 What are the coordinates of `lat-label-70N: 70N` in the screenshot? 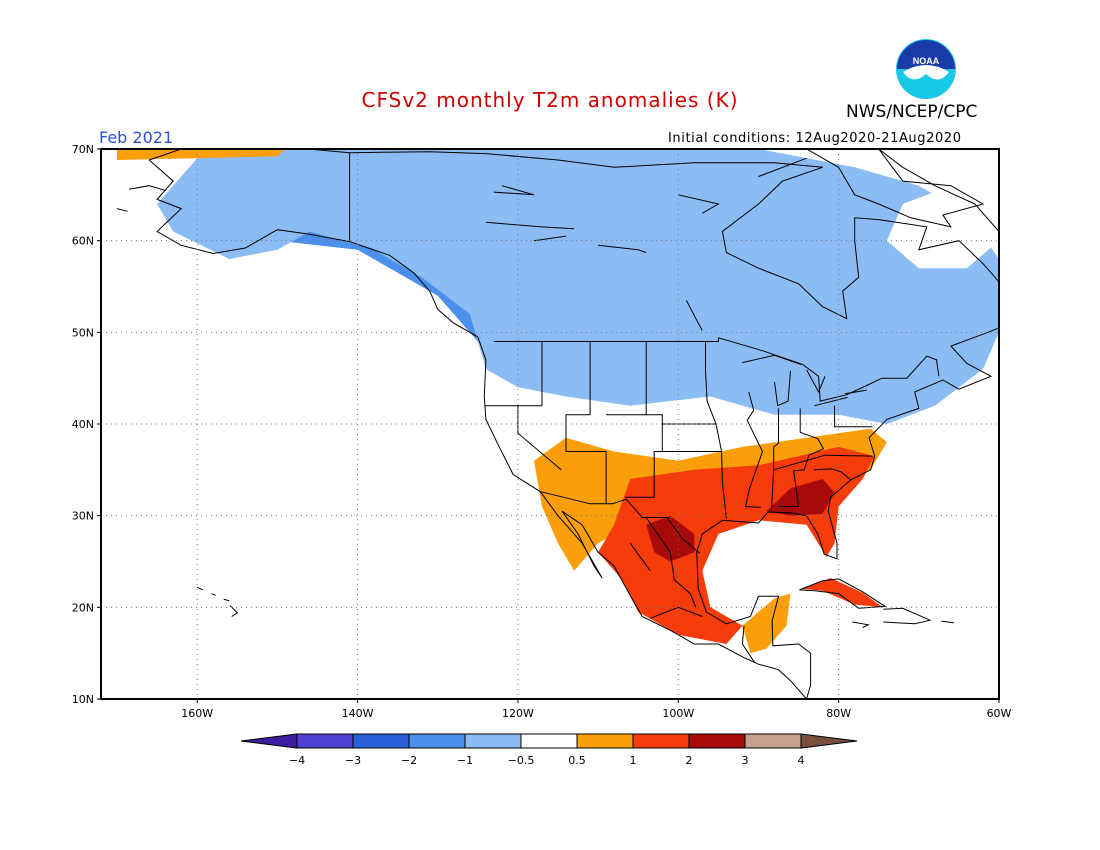 It's located at (83, 149).